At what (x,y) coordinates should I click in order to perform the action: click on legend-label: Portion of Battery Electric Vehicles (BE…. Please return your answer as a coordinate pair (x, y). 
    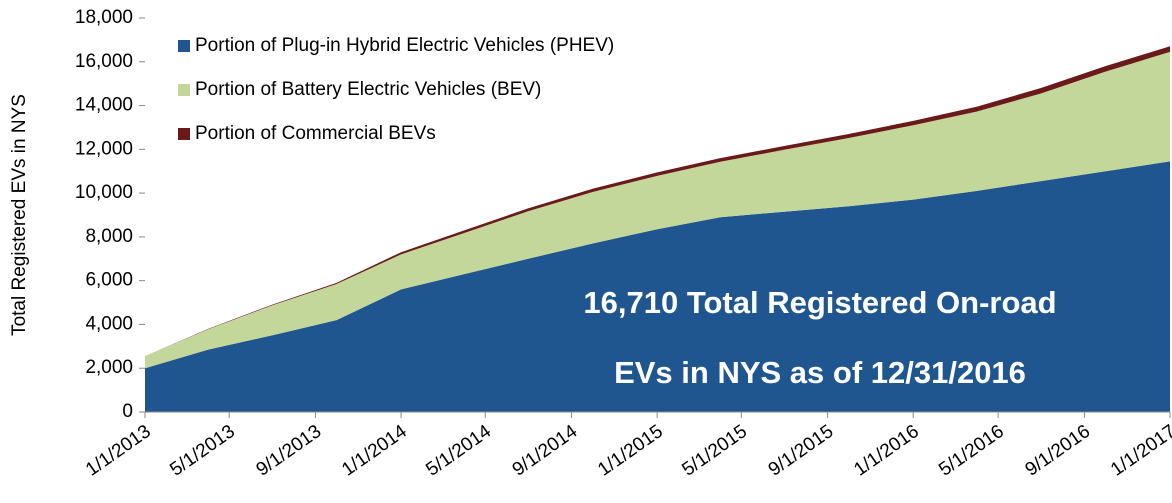
    Looking at the image, I should click on (368, 89).